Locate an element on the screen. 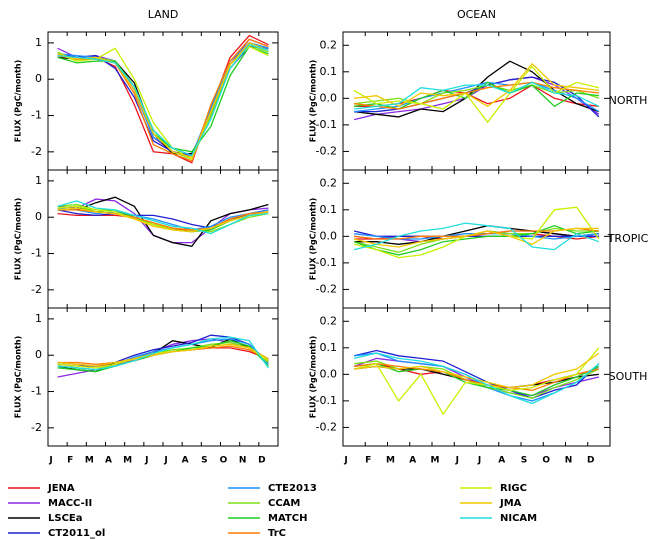 Image resolution: width=665 pixels, height=539 pixels. legend-label: CT2011_ol is located at coordinates (76, 533).